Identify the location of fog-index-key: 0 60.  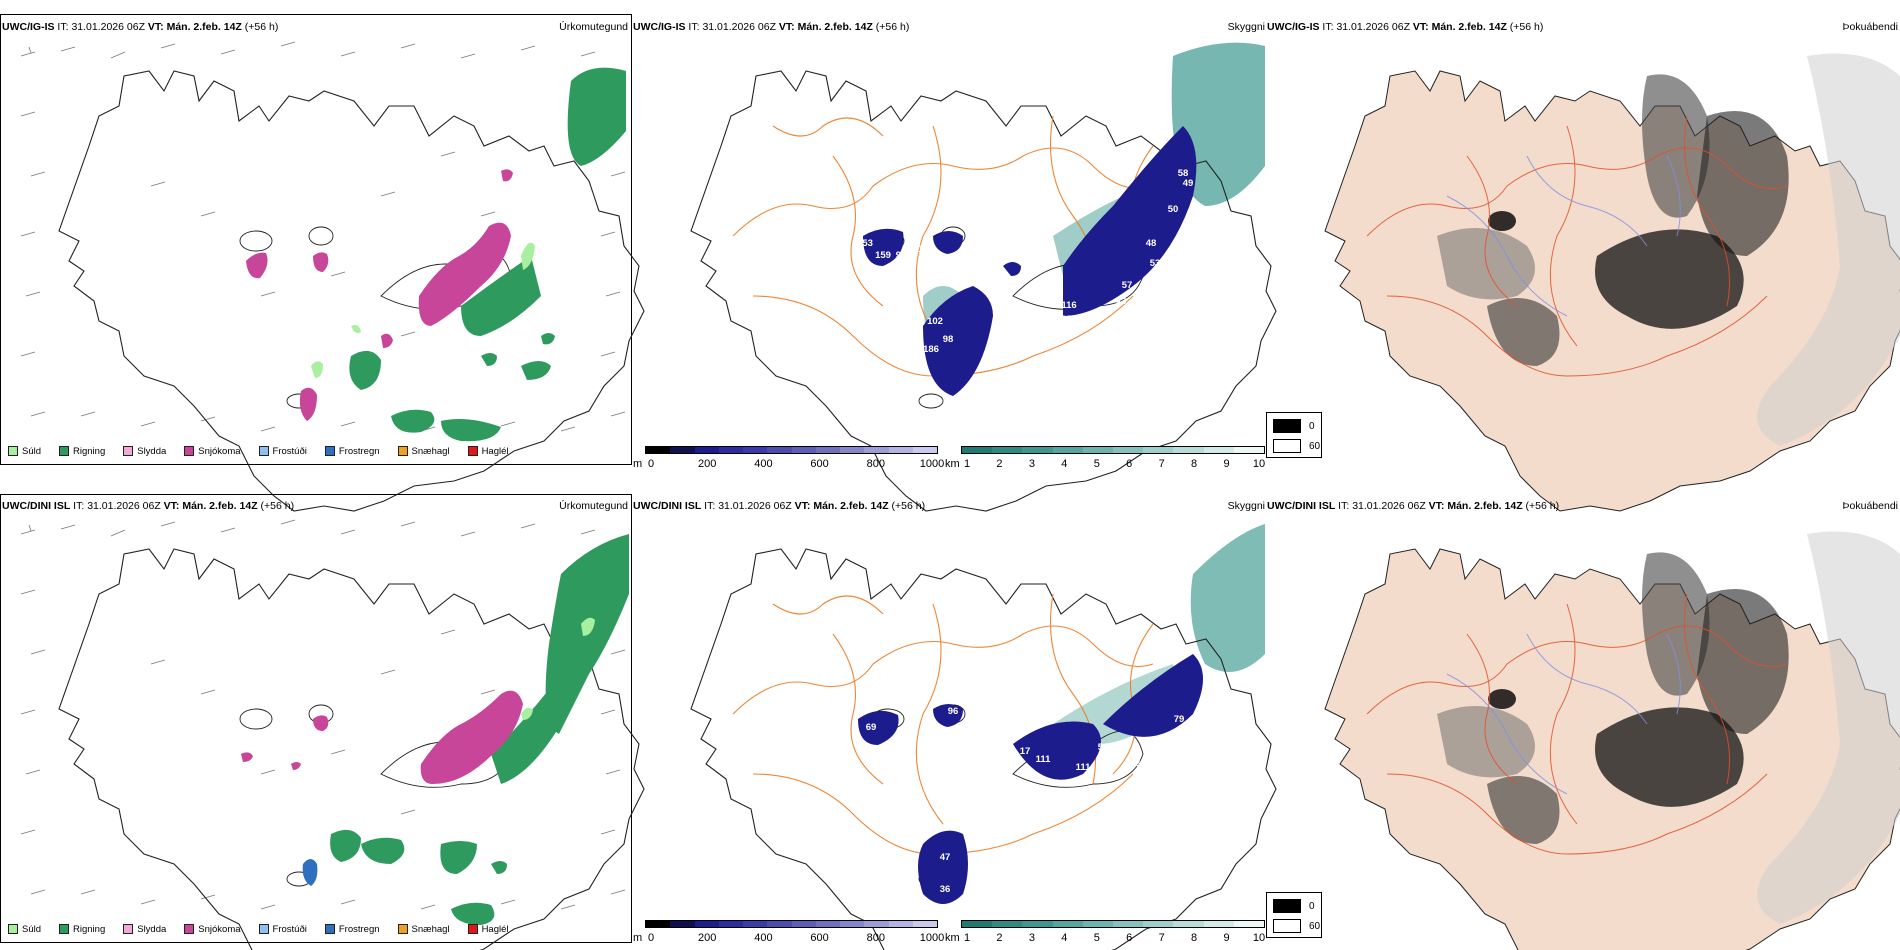
(1294, 915).